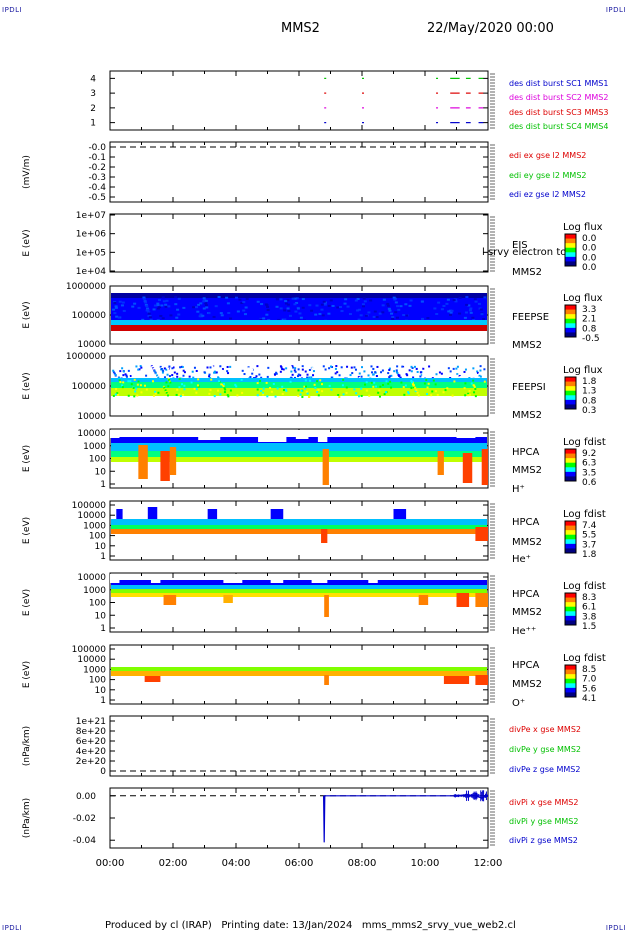  Describe the element at coordinates (299, 459) in the screenshot. I see `hpca-h-spectrum-band` at that location.